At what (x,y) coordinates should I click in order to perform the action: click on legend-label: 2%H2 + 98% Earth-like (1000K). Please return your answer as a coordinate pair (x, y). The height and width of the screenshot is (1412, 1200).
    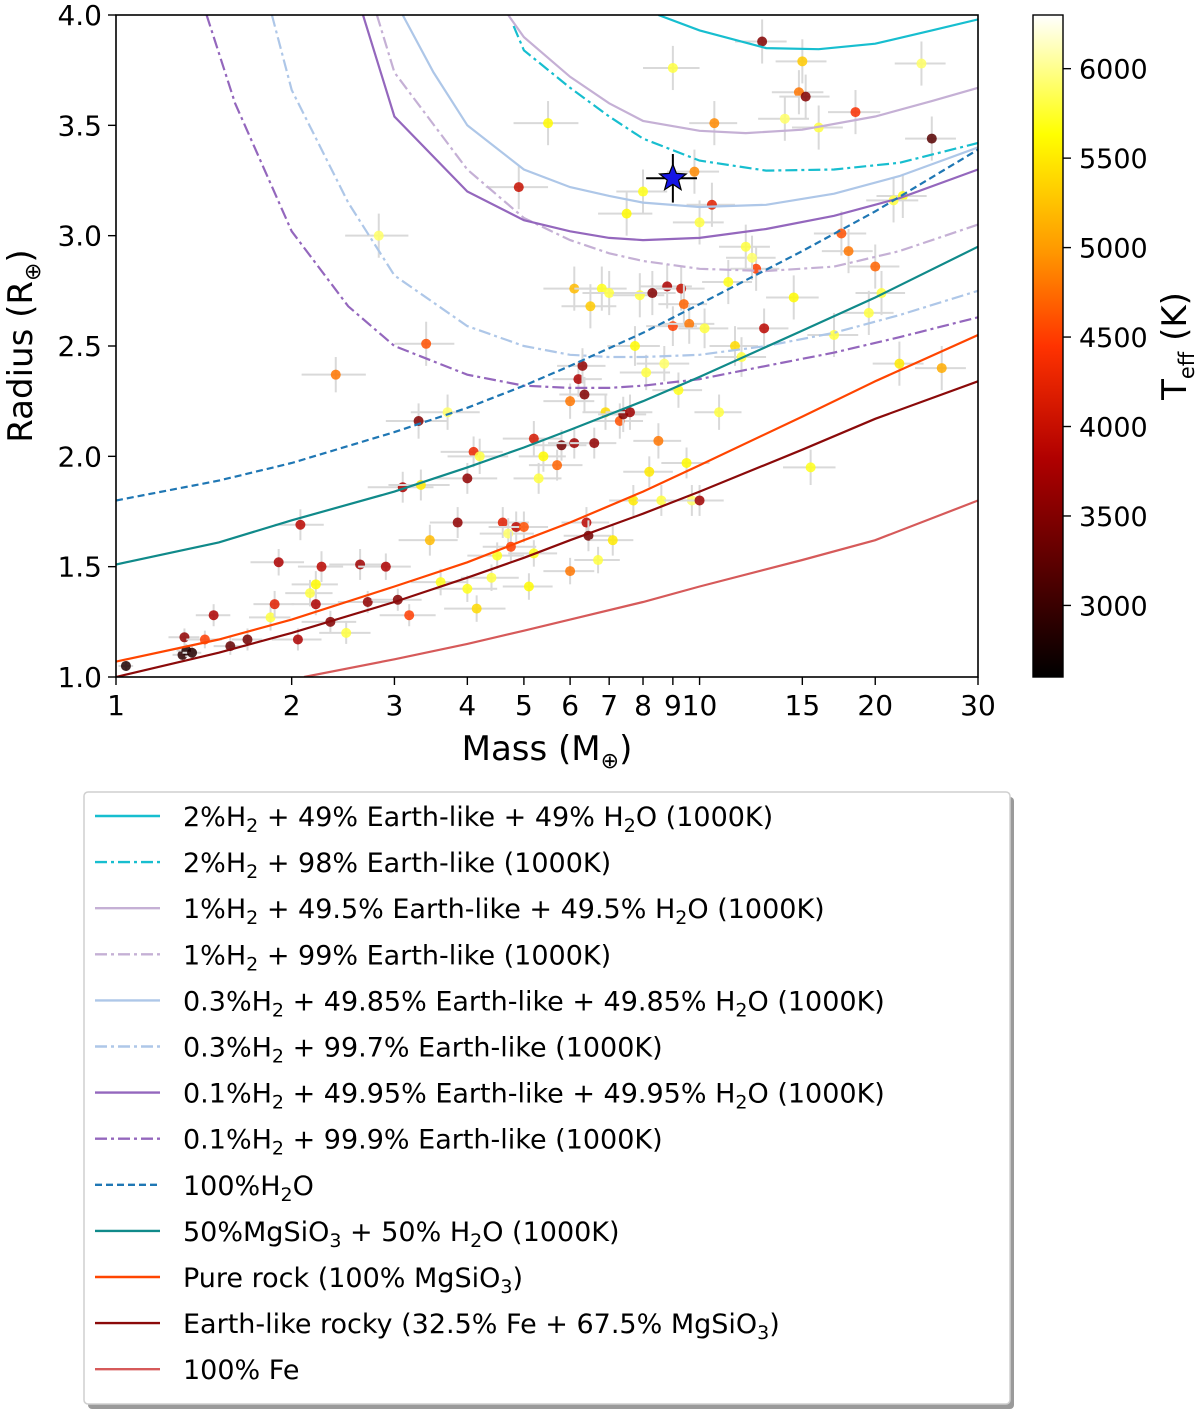
    Looking at the image, I should click on (397, 865).